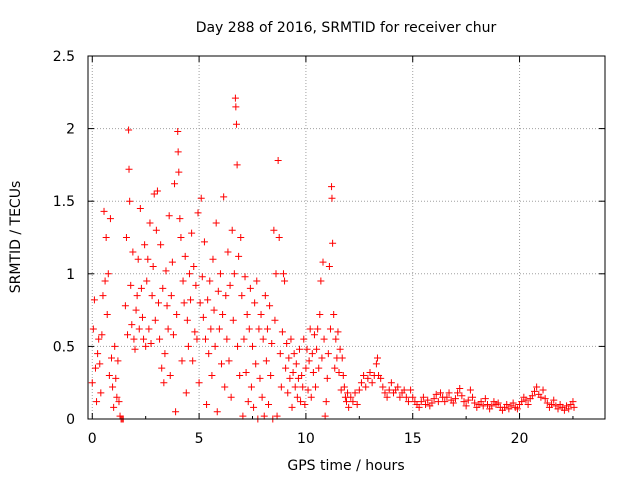 This screenshot has height=480, width=640. Describe the element at coordinates (70, 420) in the screenshot. I see `y-tick-label: 0` at that location.